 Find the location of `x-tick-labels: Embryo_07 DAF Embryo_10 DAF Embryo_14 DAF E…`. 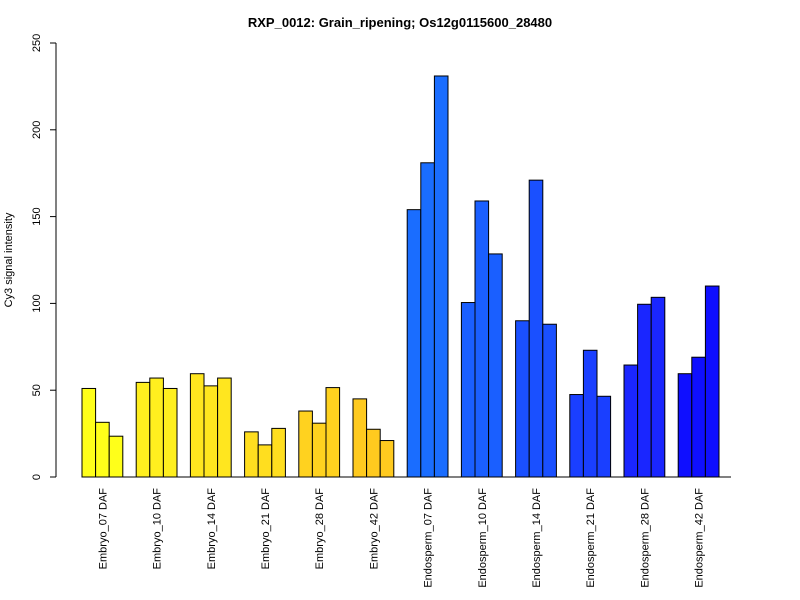

x-tick-labels: Embryo_07 DAF Embryo_10 DAF Embryo_14 DAF E… is located at coordinates (401, 538).